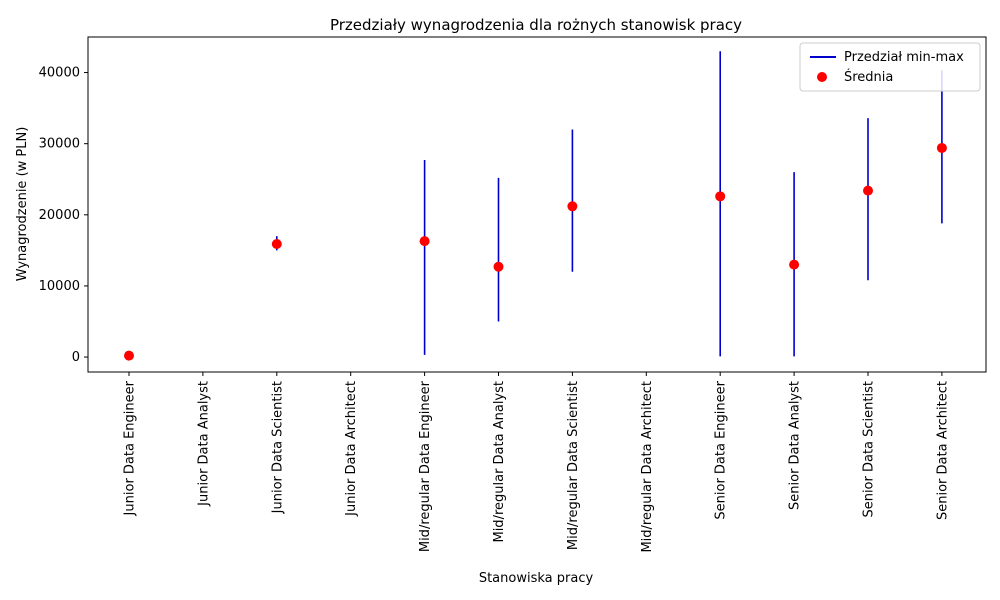 The width and height of the screenshot is (1000, 600). Describe the element at coordinates (425, 466) in the screenshot. I see `x-tick-label: Mid/regular Data Engineer` at that location.